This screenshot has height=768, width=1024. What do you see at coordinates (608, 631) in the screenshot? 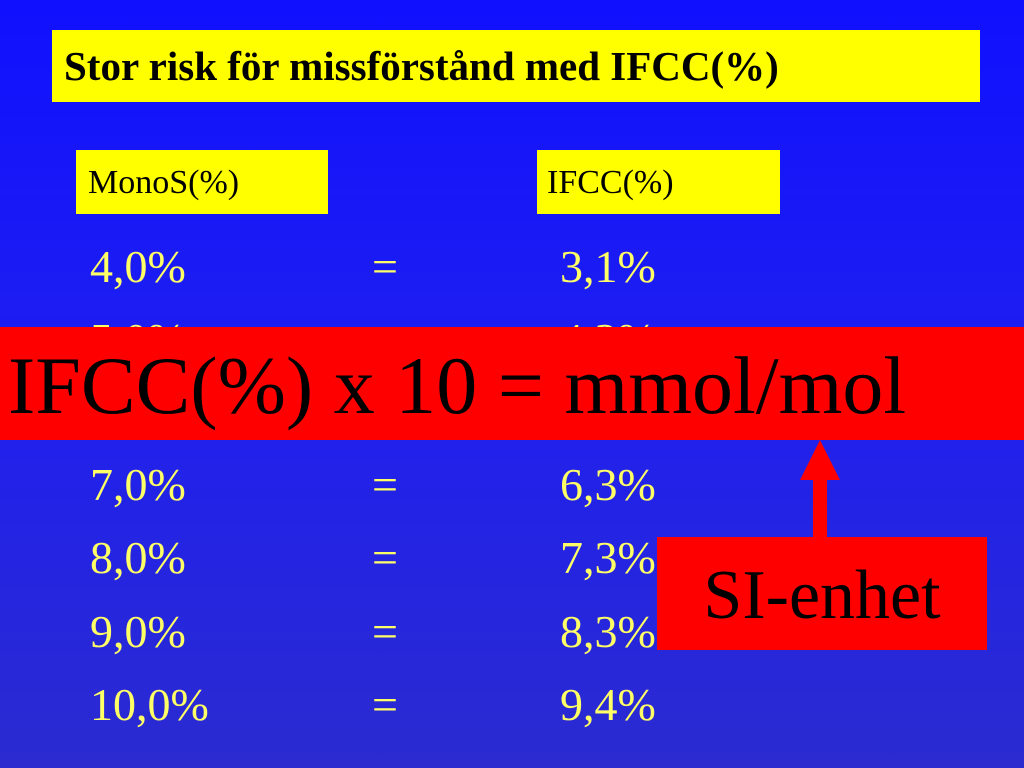
I see `ifcc-value: 8,3%` at bounding box center [608, 631].